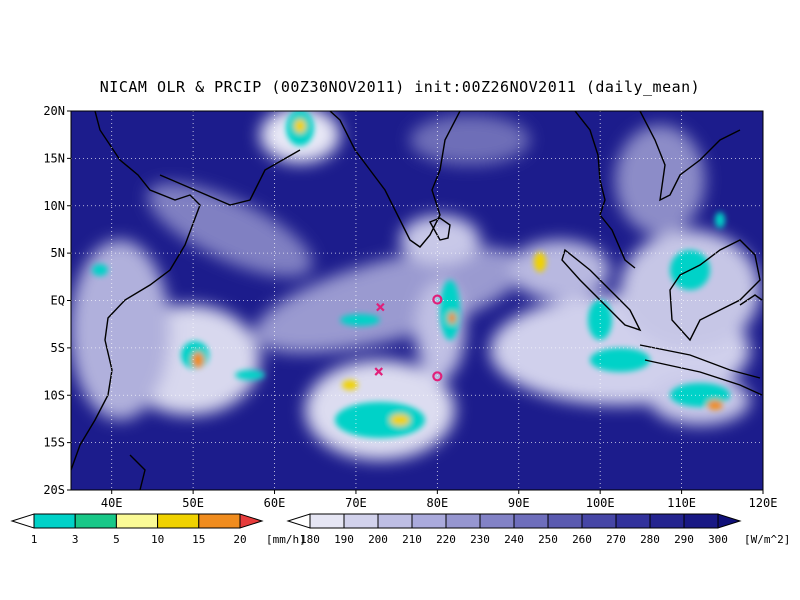 Image resolution: width=800 pixels, height=600 pixels. What do you see at coordinates (684, 539) in the screenshot?
I see `olr-colorbar-label: 290` at bounding box center [684, 539].